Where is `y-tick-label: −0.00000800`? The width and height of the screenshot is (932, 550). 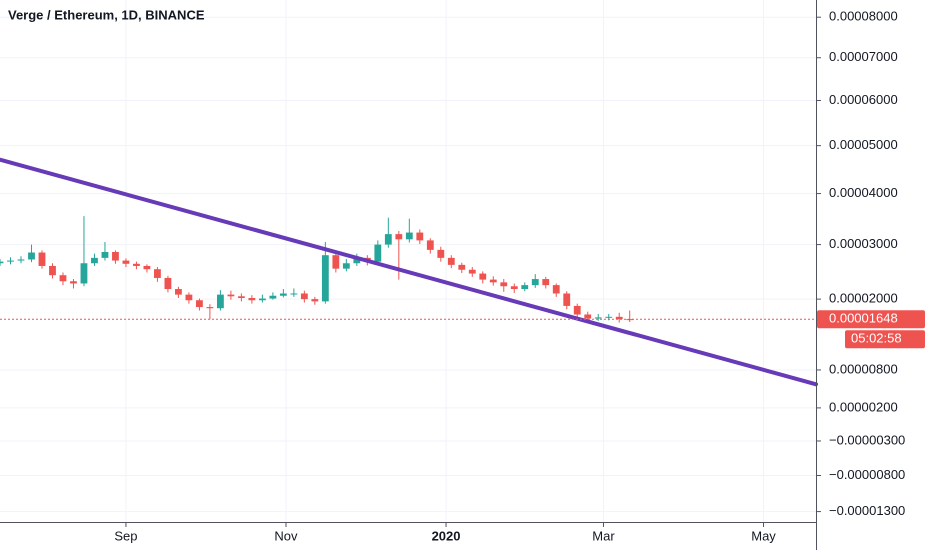 y-tick-label: −0.00000800 is located at coordinates (867, 474).